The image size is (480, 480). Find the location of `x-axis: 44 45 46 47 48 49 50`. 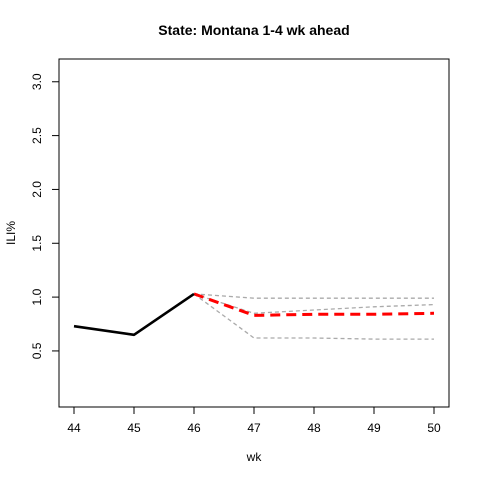

x-axis: 44 45 46 47 48 49 50 is located at coordinates (254, 421).